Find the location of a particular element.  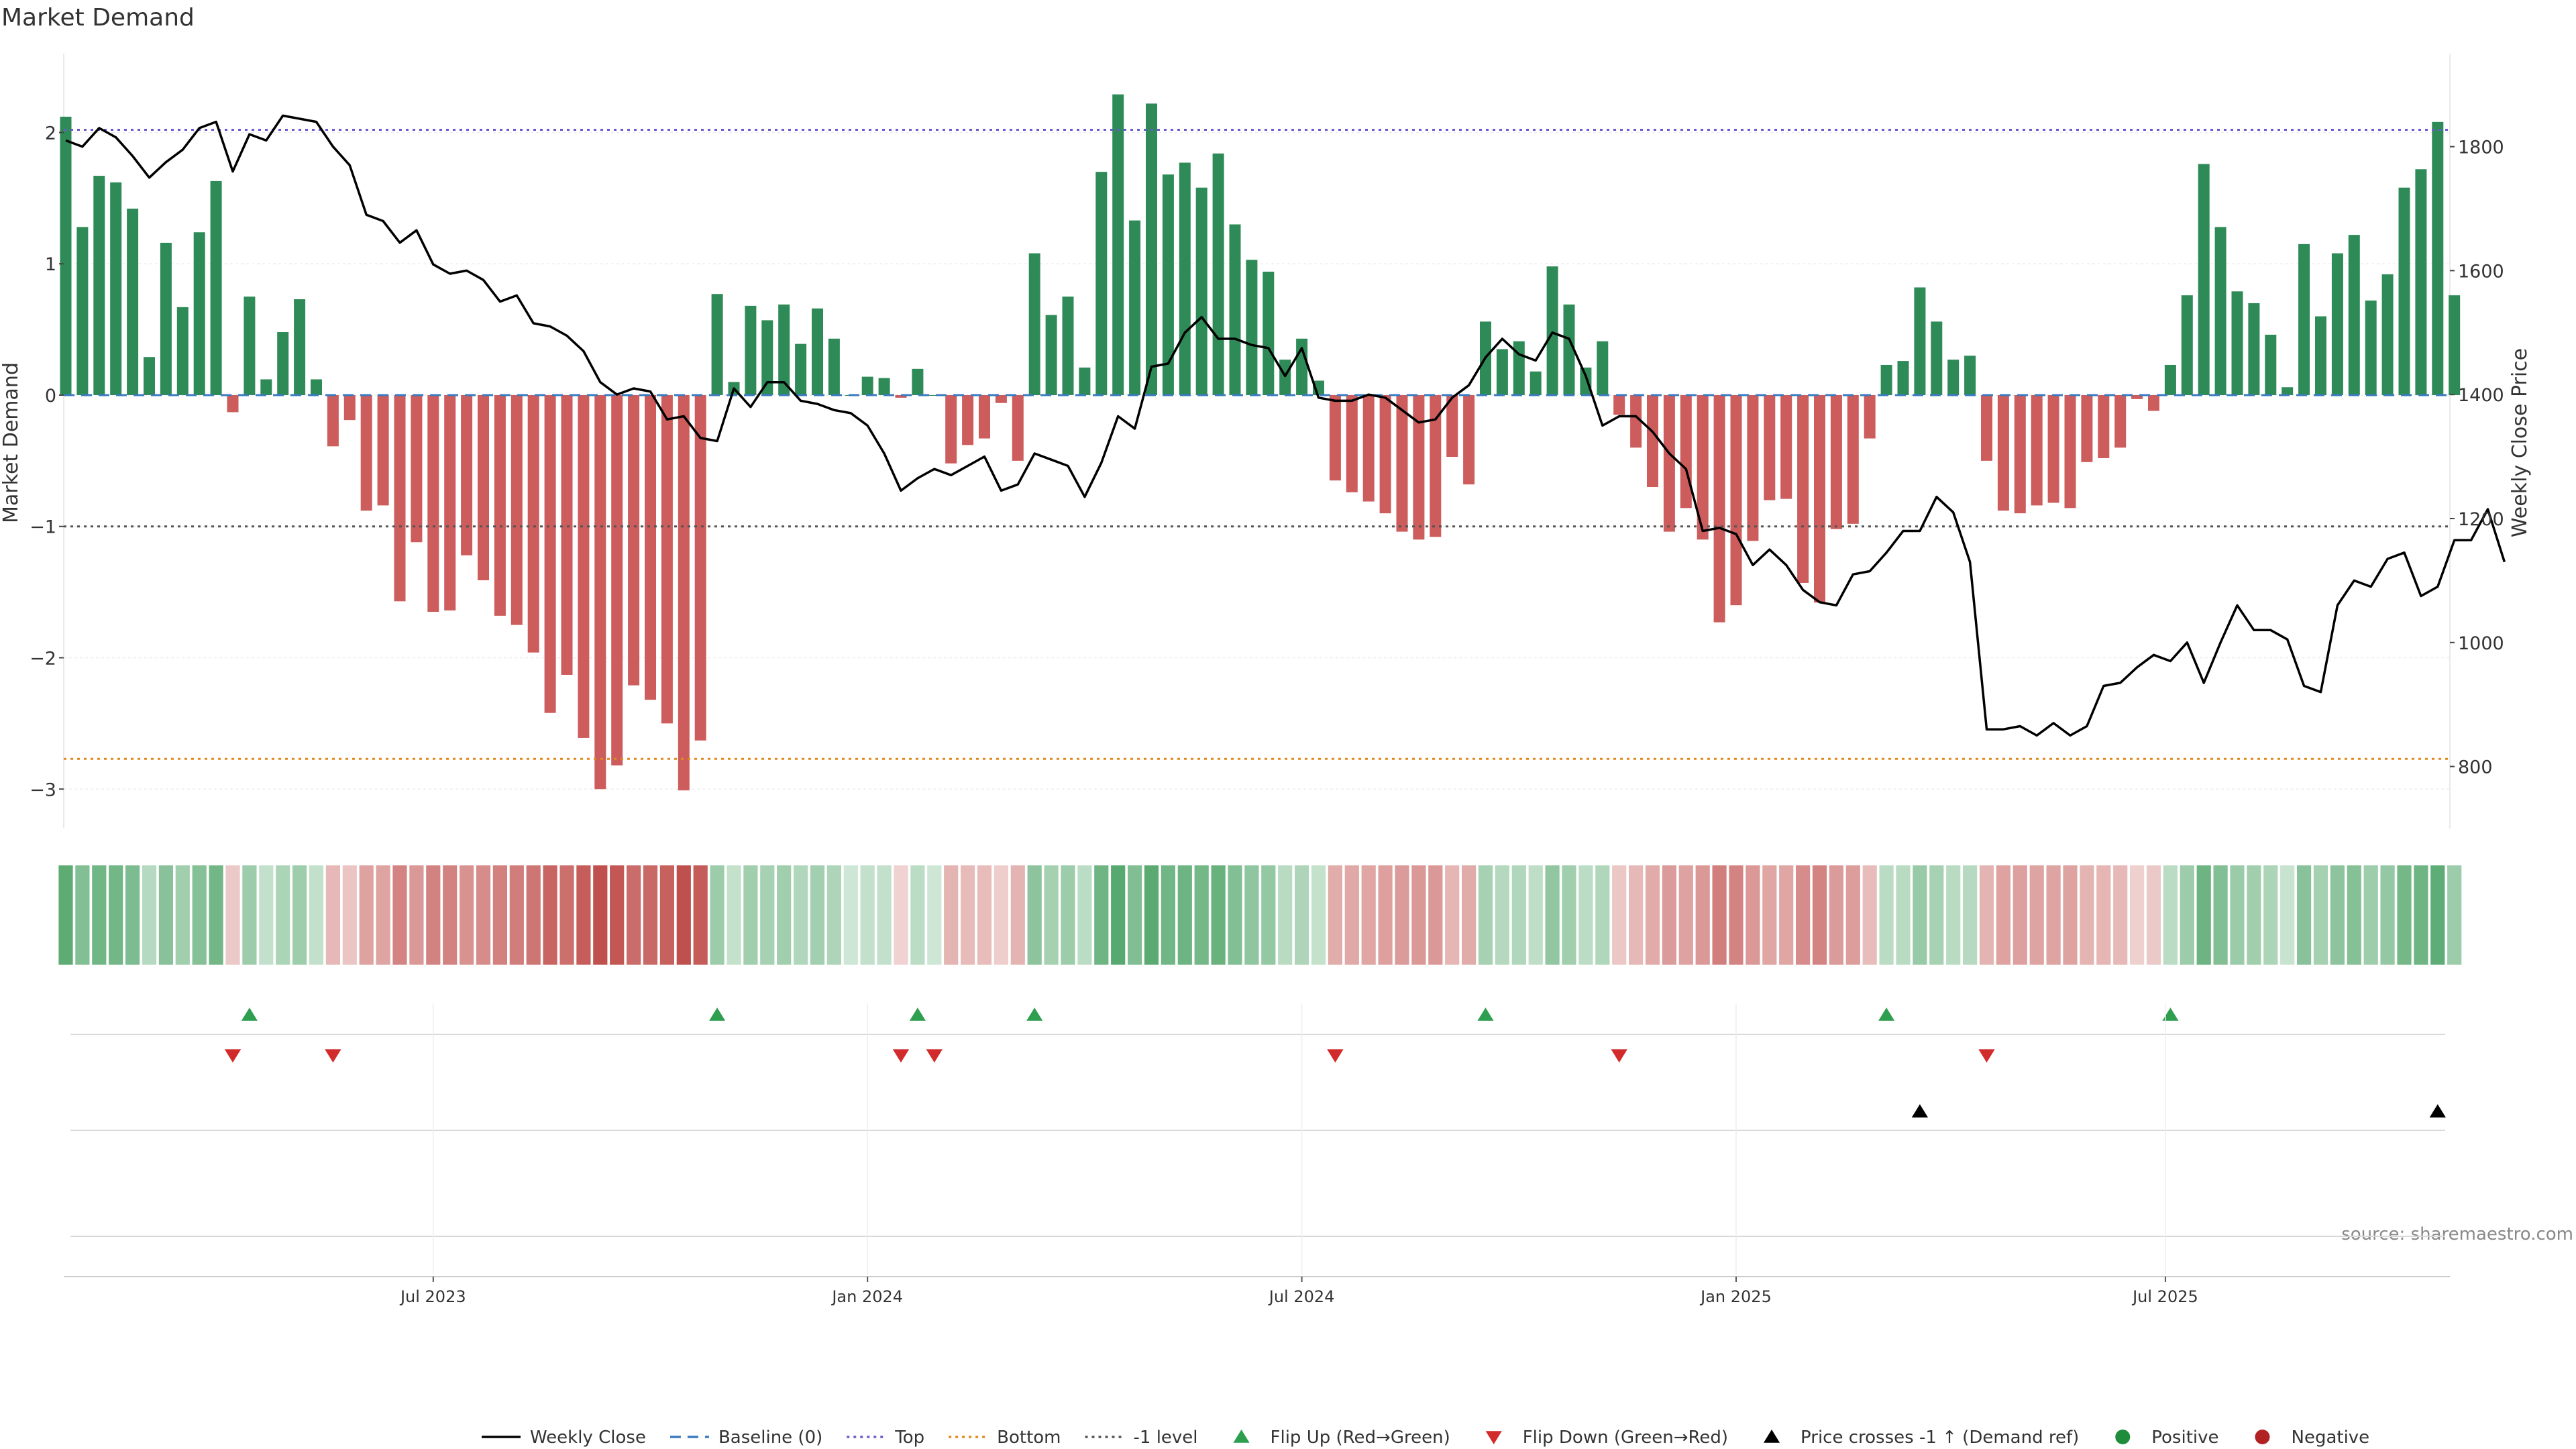

y-tick-label: 2 is located at coordinates (50, 133).